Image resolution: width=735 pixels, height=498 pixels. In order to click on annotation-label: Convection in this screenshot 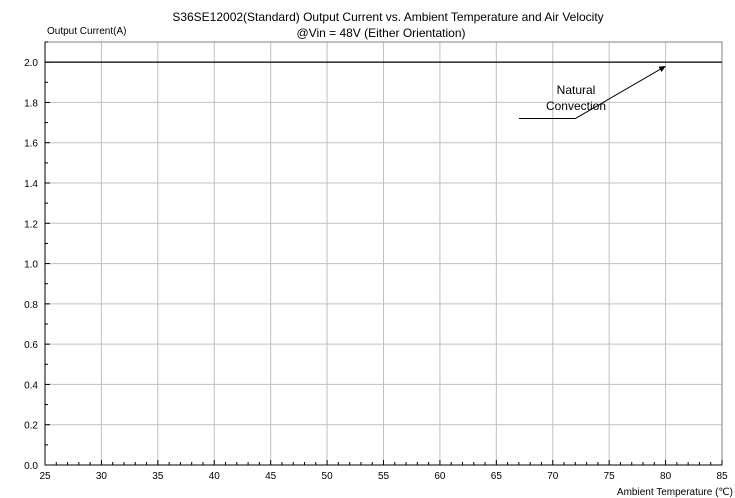, I will do `click(576, 106)`.